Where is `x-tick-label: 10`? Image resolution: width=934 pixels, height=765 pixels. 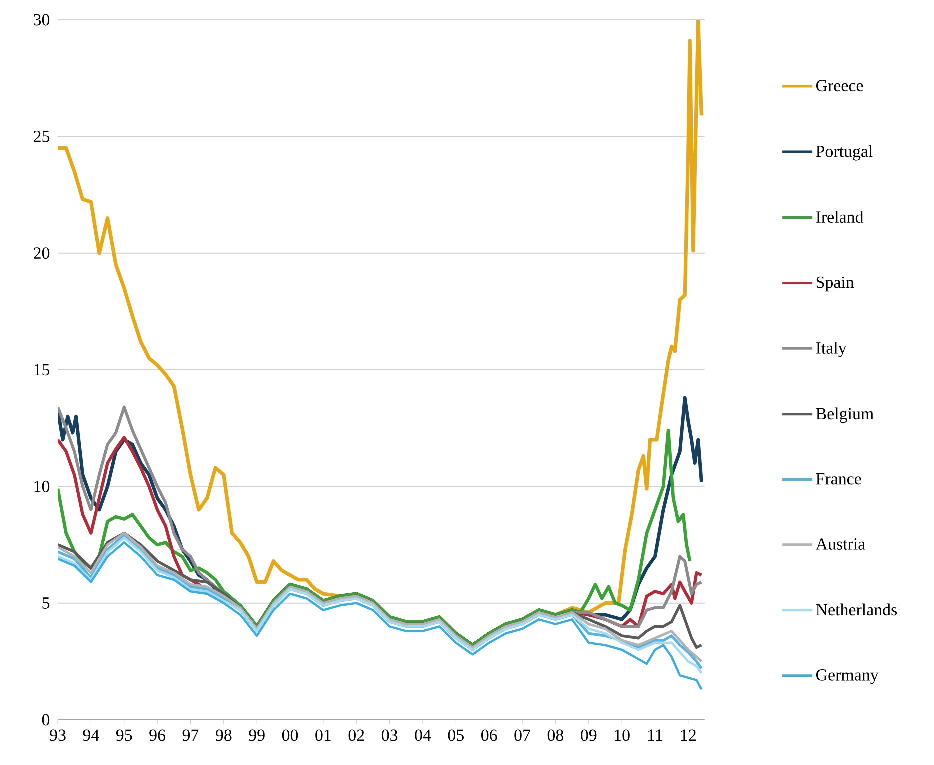
x-tick-label: 10 is located at coordinates (622, 736).